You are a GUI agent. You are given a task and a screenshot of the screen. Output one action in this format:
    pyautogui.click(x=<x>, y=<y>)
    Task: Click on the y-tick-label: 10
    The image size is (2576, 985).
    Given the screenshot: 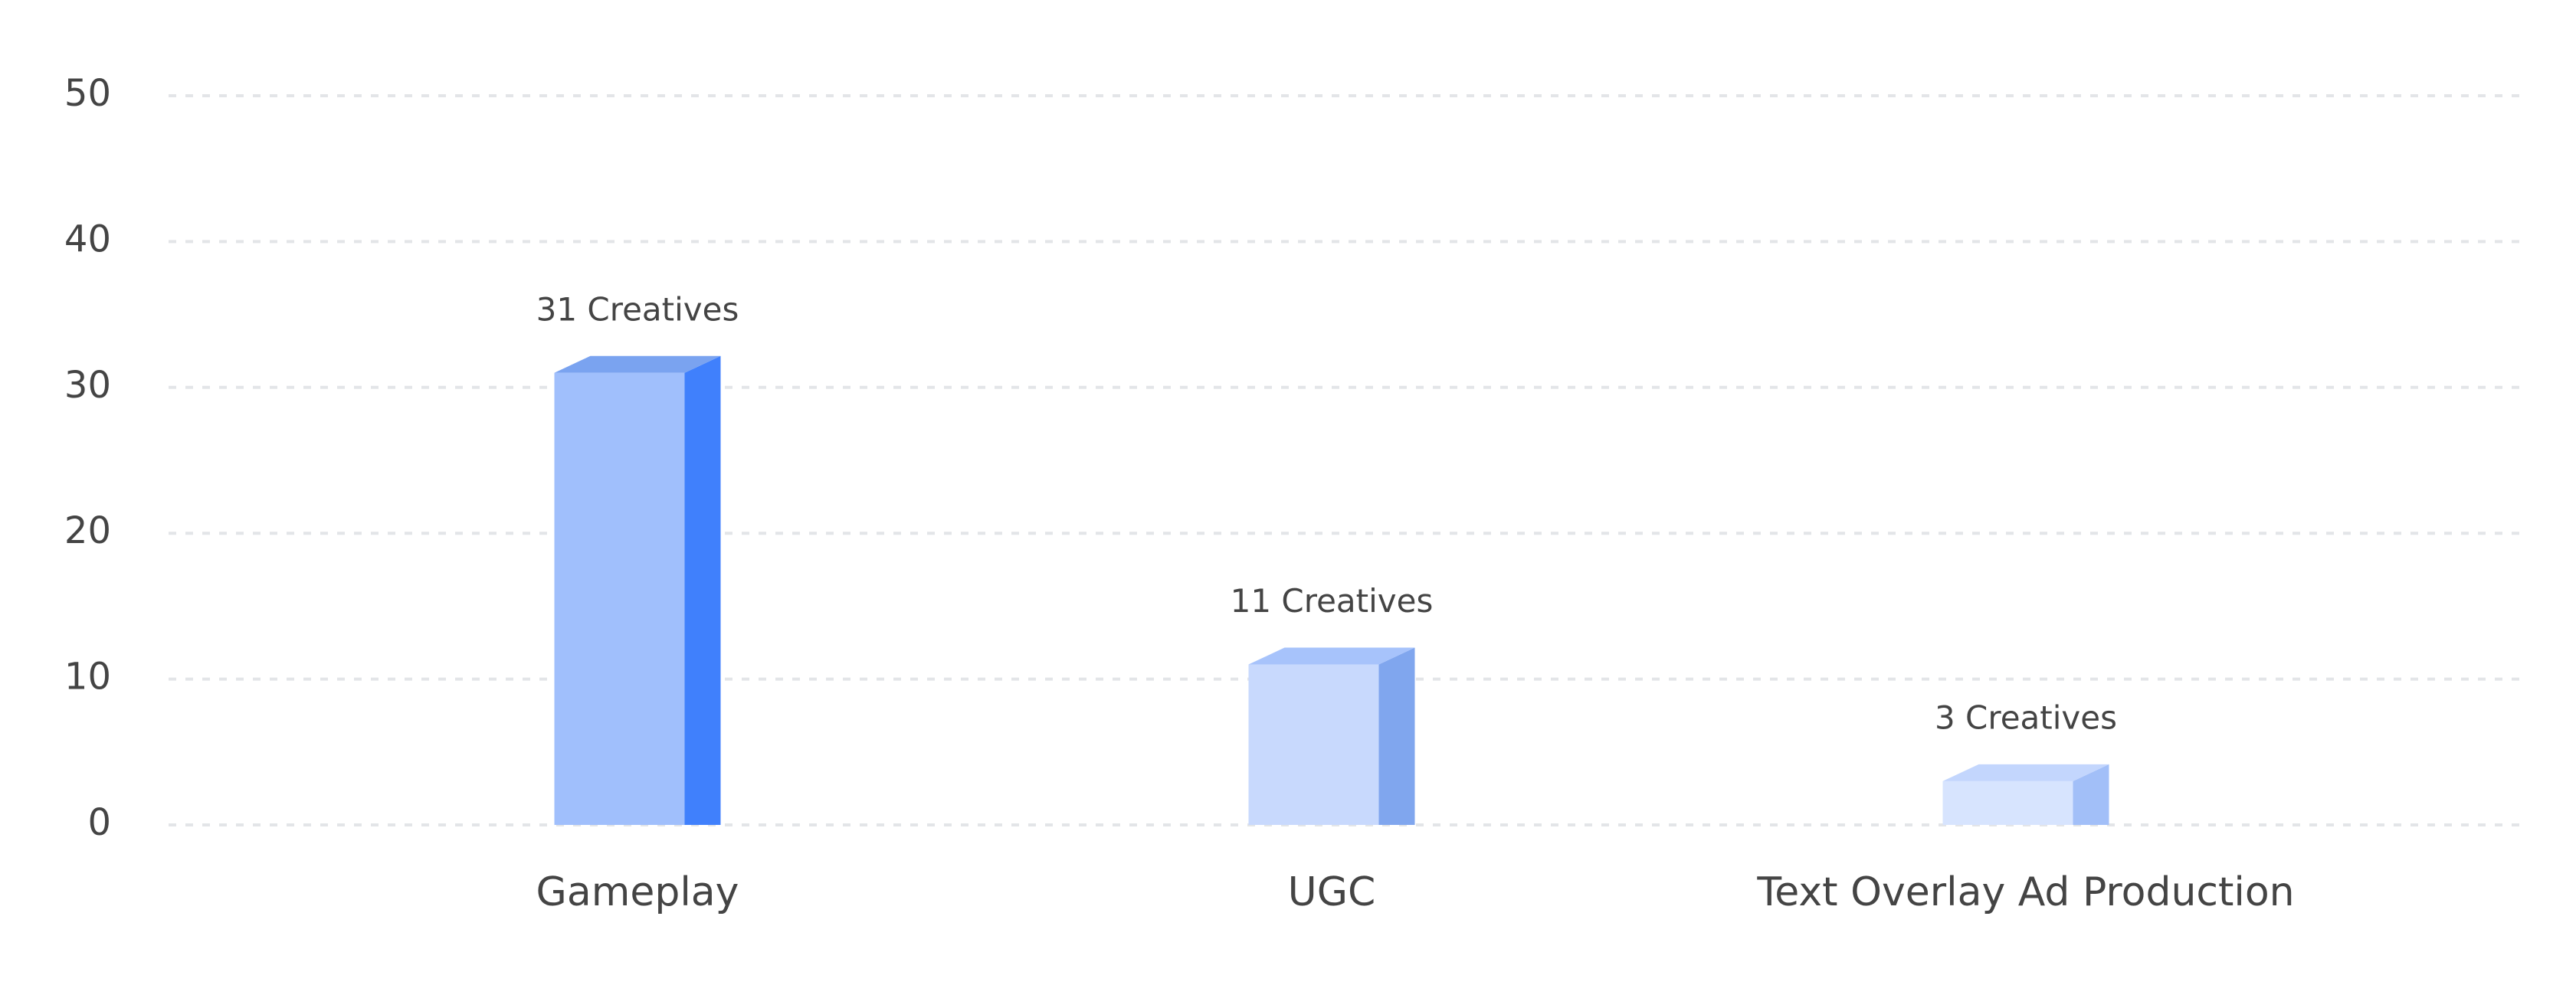 What is the action you would take?
    pyautogui.click(x=87, y=677)
    